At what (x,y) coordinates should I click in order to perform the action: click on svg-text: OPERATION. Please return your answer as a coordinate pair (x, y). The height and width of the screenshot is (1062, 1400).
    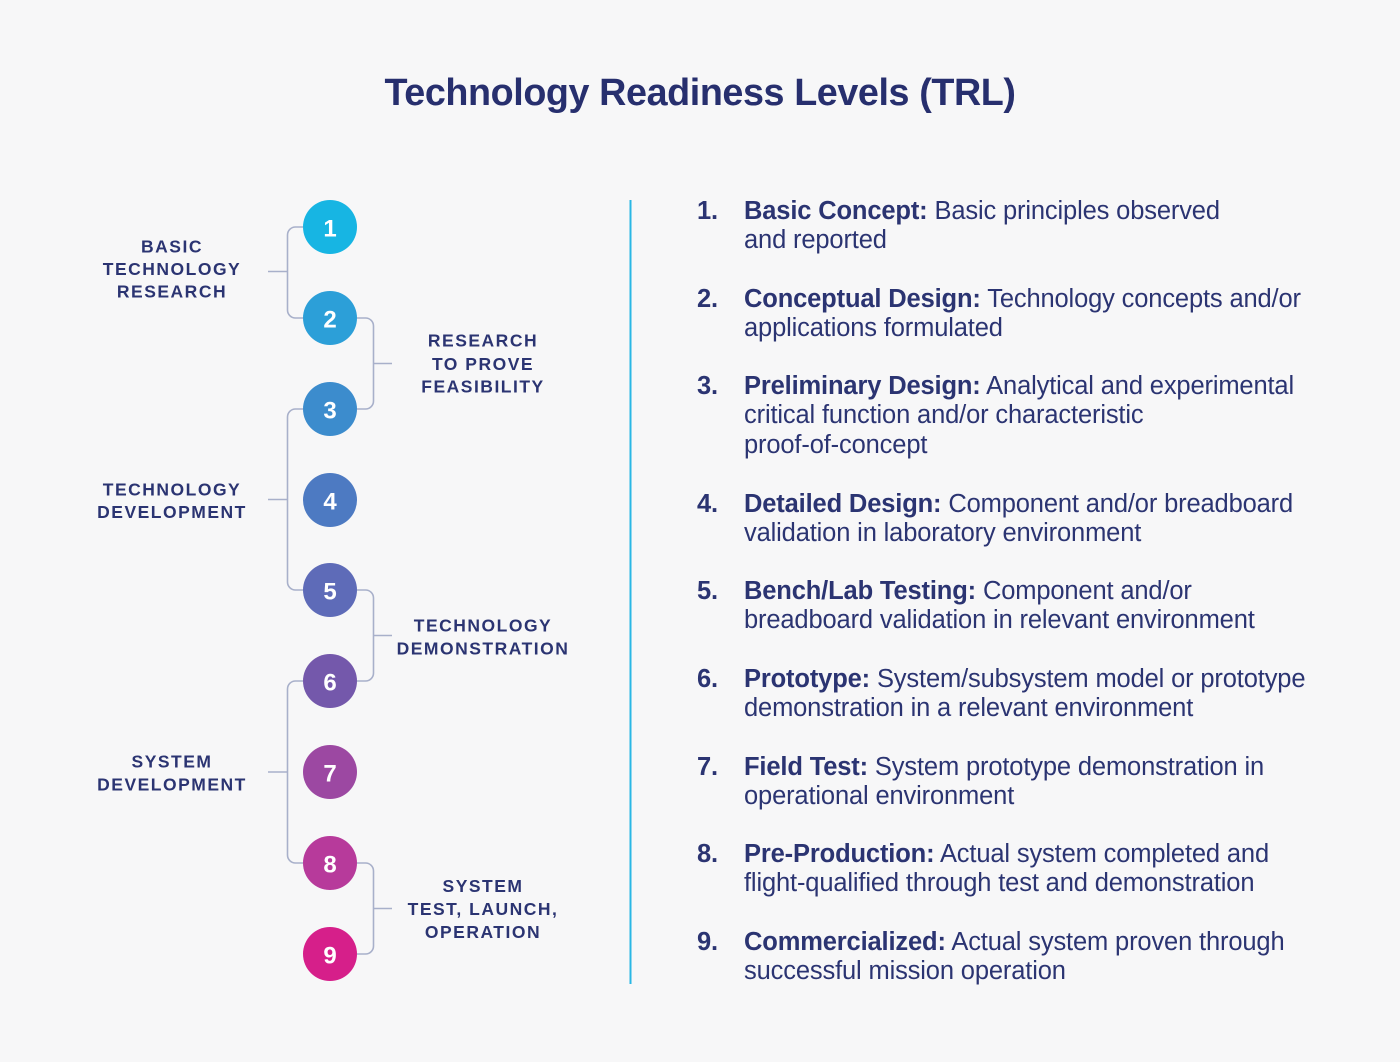
    Looking at the image, I should click on (483, 932).